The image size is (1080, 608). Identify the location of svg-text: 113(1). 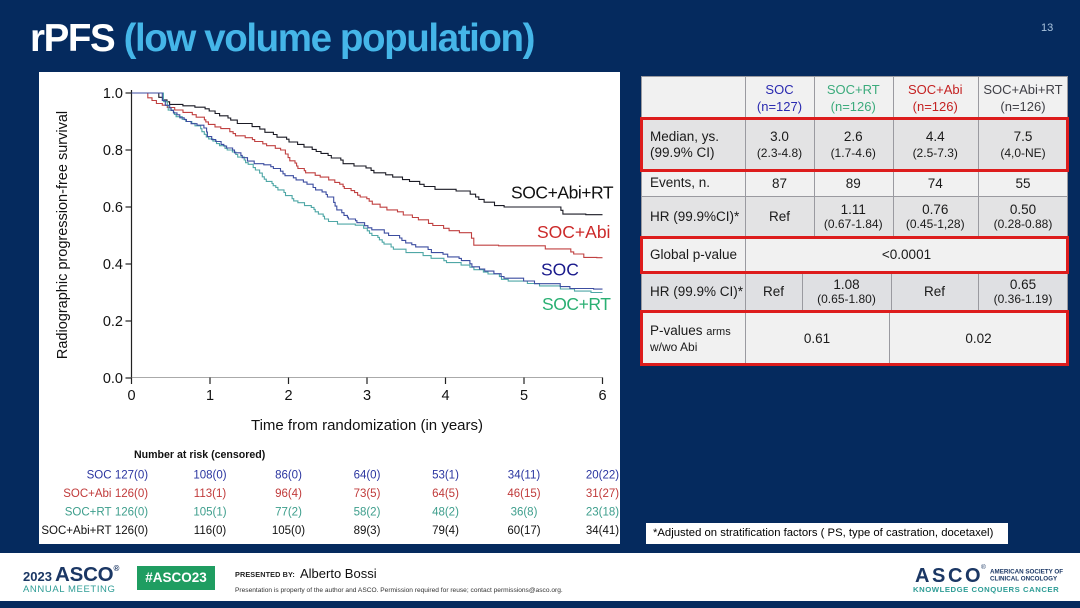
(210, 494).